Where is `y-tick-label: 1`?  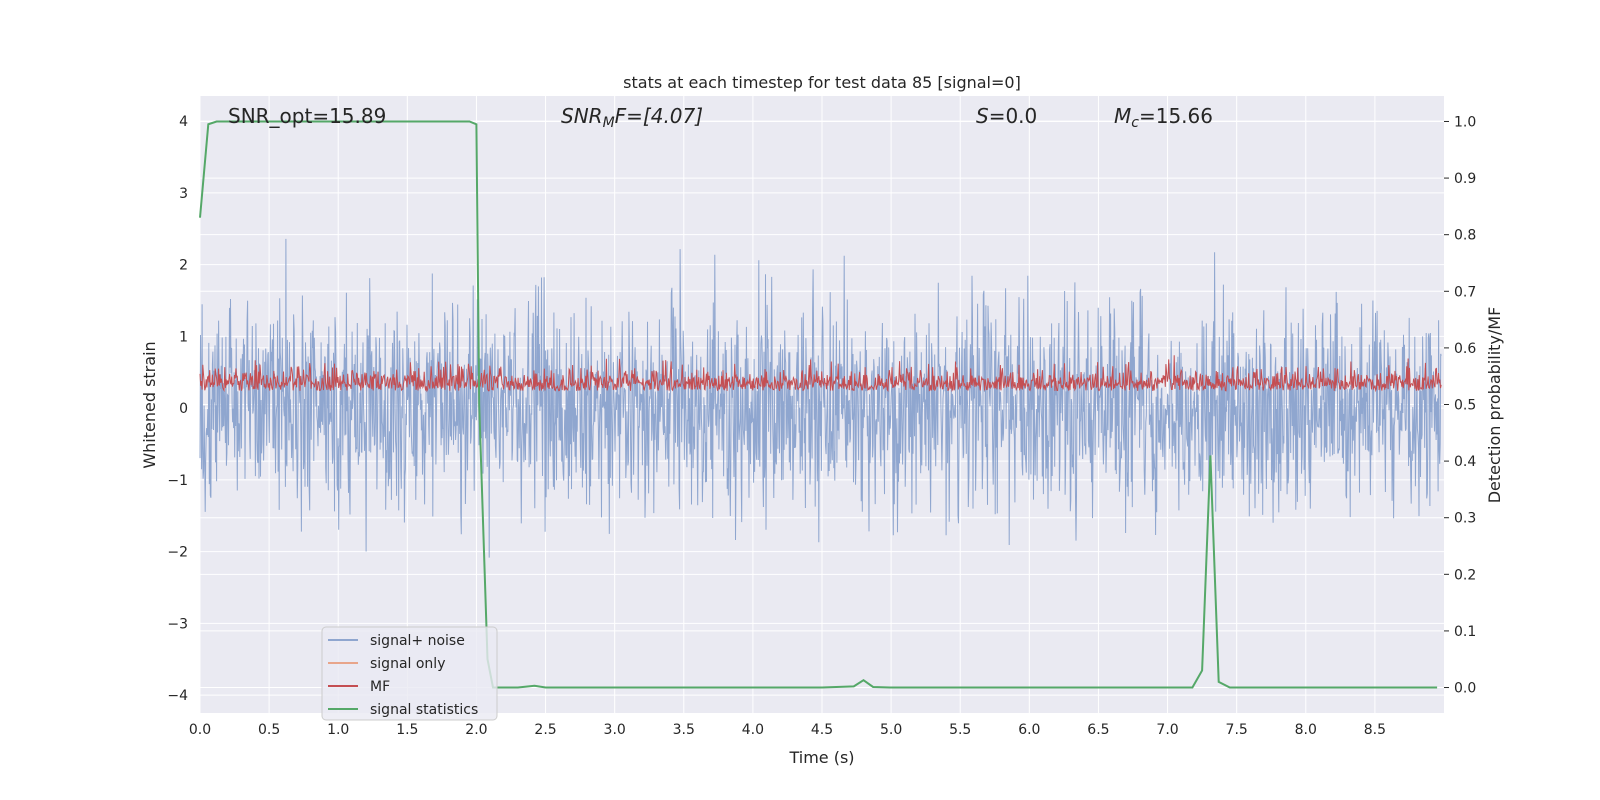
y-tick-label: 1 is located at coordinates (183, 337).